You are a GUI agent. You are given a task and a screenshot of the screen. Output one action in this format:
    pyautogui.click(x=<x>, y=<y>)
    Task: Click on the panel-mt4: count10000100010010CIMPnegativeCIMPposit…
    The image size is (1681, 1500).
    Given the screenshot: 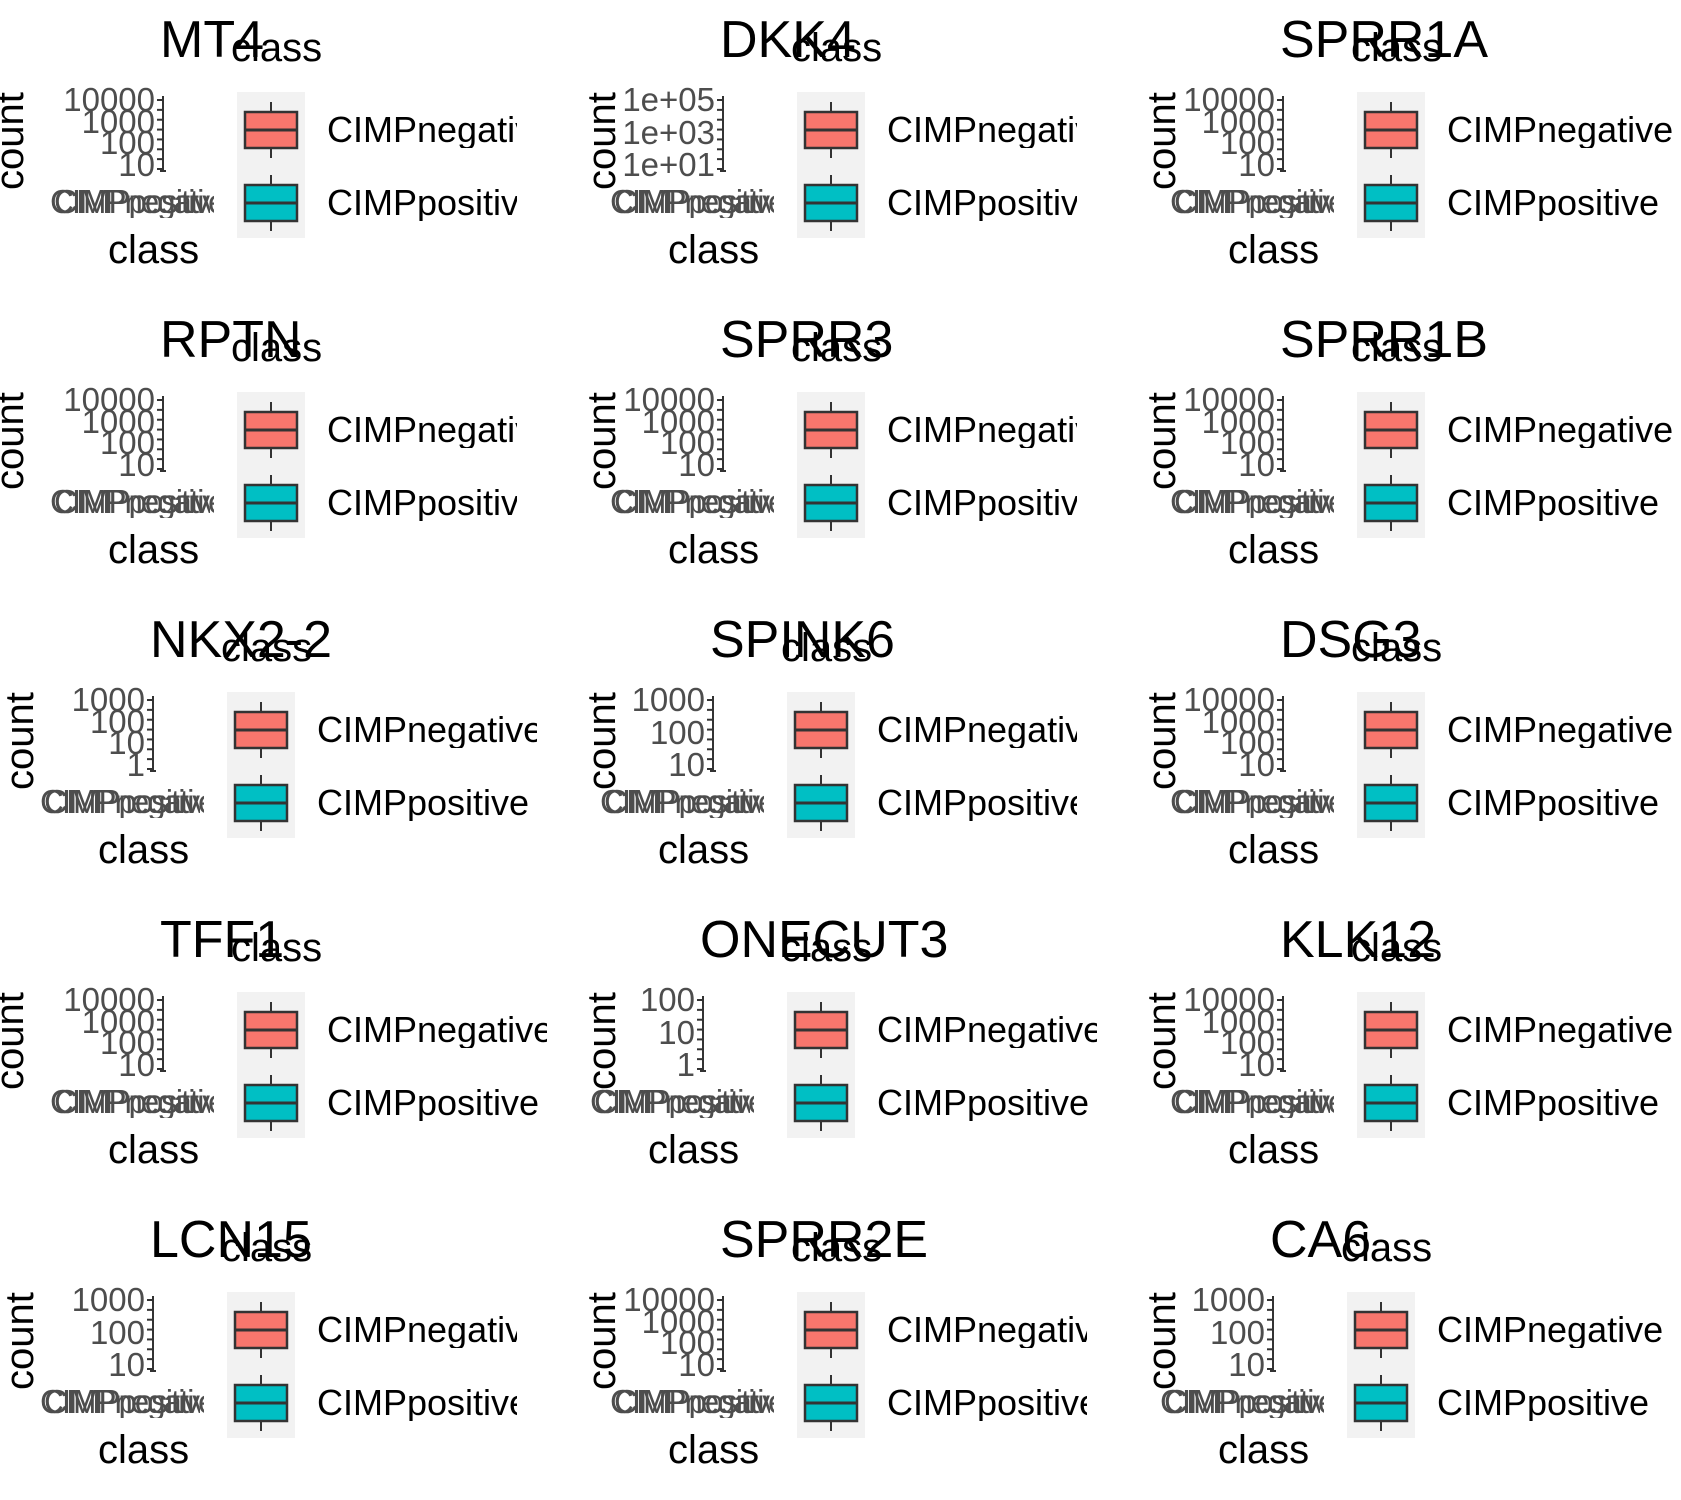 What is the action you would take?
    pyautogui.click(x=280, y=150)
    